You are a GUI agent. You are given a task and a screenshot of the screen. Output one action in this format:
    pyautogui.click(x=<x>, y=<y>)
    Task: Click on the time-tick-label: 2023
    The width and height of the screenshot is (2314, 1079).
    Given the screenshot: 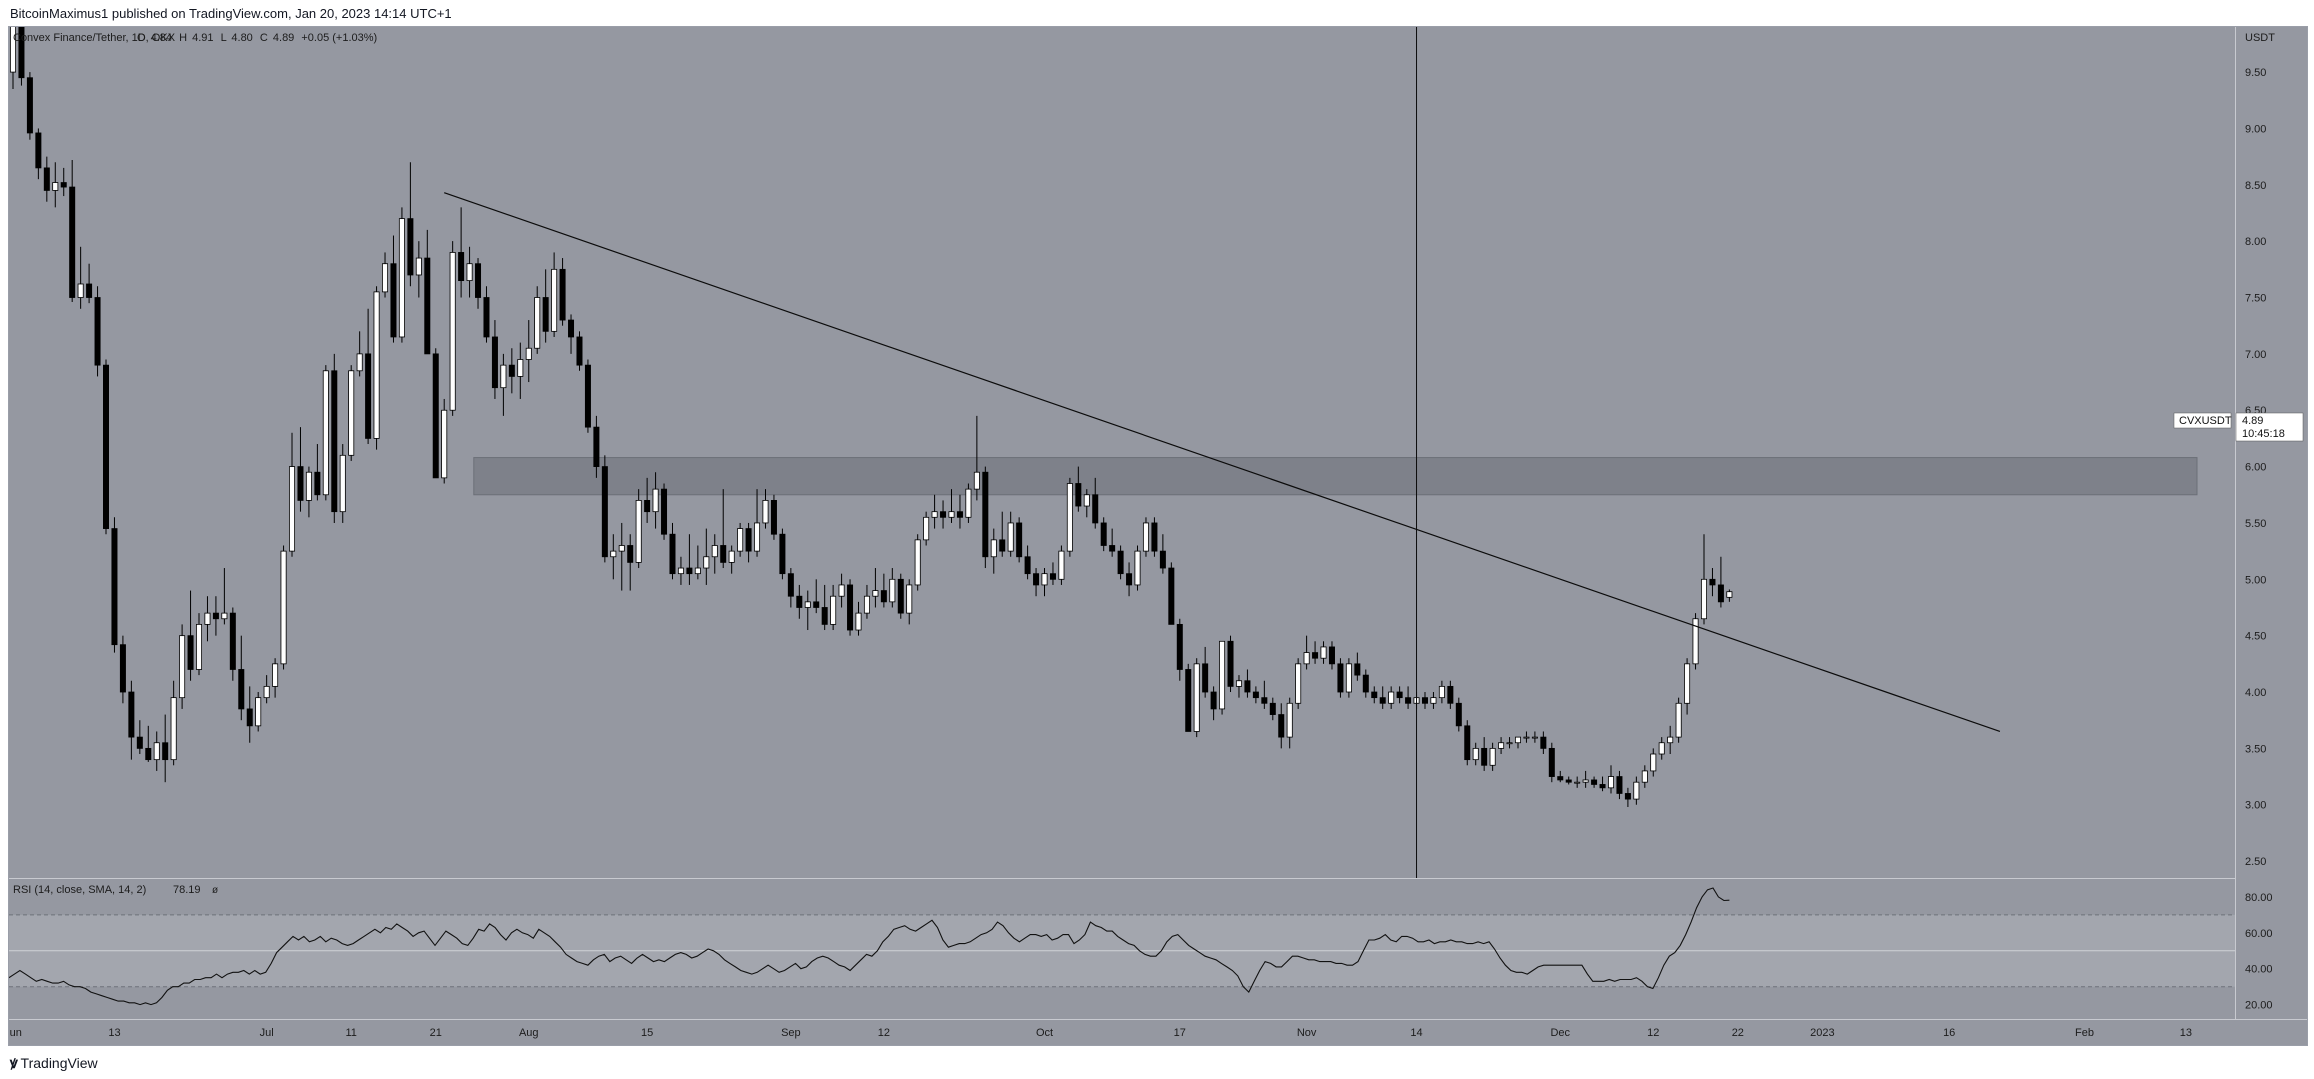 What is the action you would take?
    pyautogui.click(x=1822, y=1033)
    